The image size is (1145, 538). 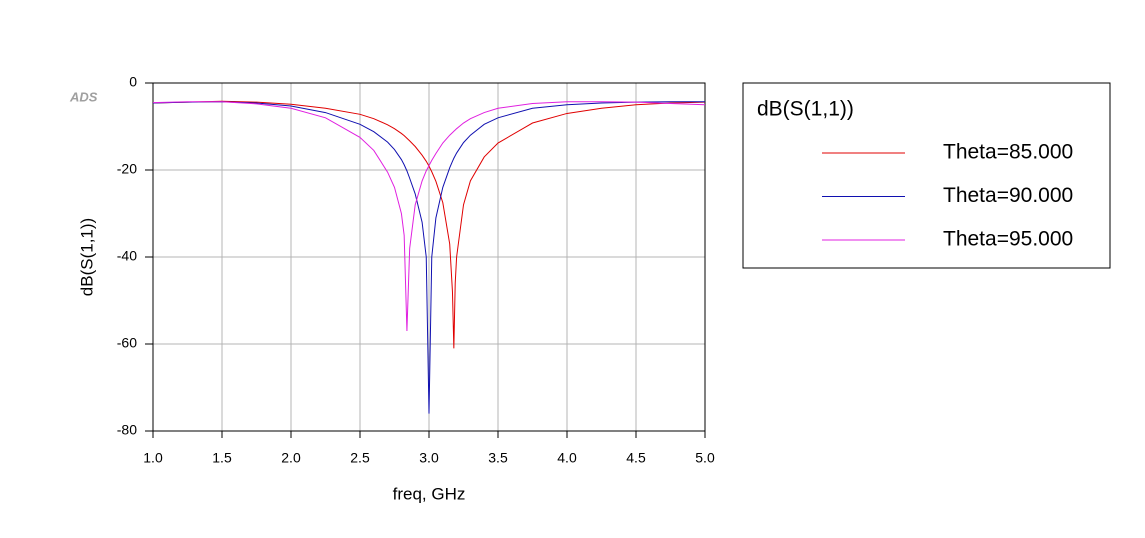 What do you see at coordinates (127, 343) in the screenshot?
I see `y-tick-label: -60` at bounding box center [127, 343].